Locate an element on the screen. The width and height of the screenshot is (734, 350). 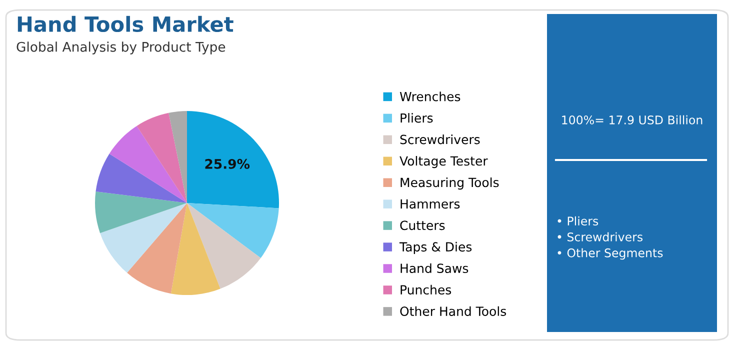
legend-label: Measuring Tools is located at coordinates (449, 183).